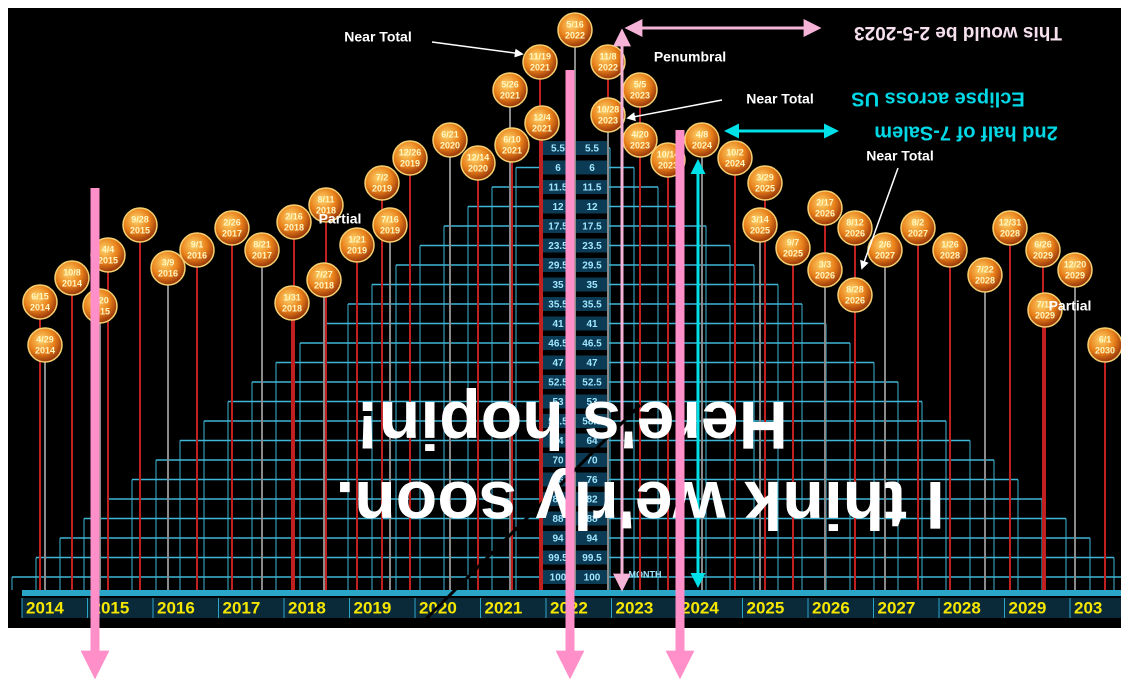 This screenshot has height=690, width=1121. I want to click on eclipse-year: 2022, so click(575, 35).